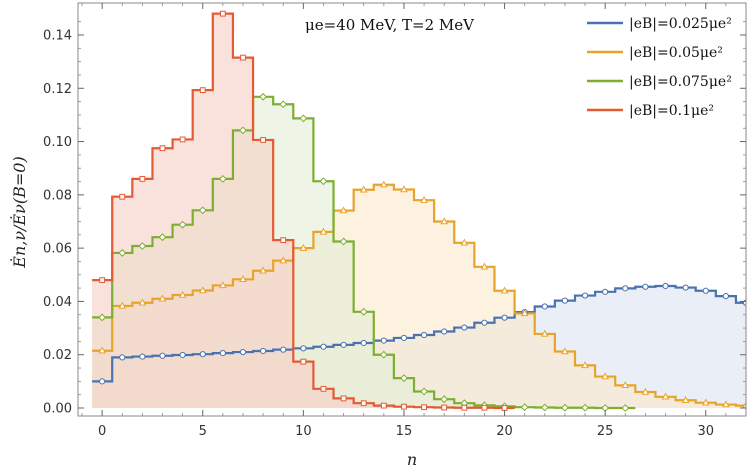 The width and height of the screenshot is (747, 470). What do you see at coordinates (404, 431) in the screenshot?
I see `x-tick-label: 15` at bounding box center [404, 431].